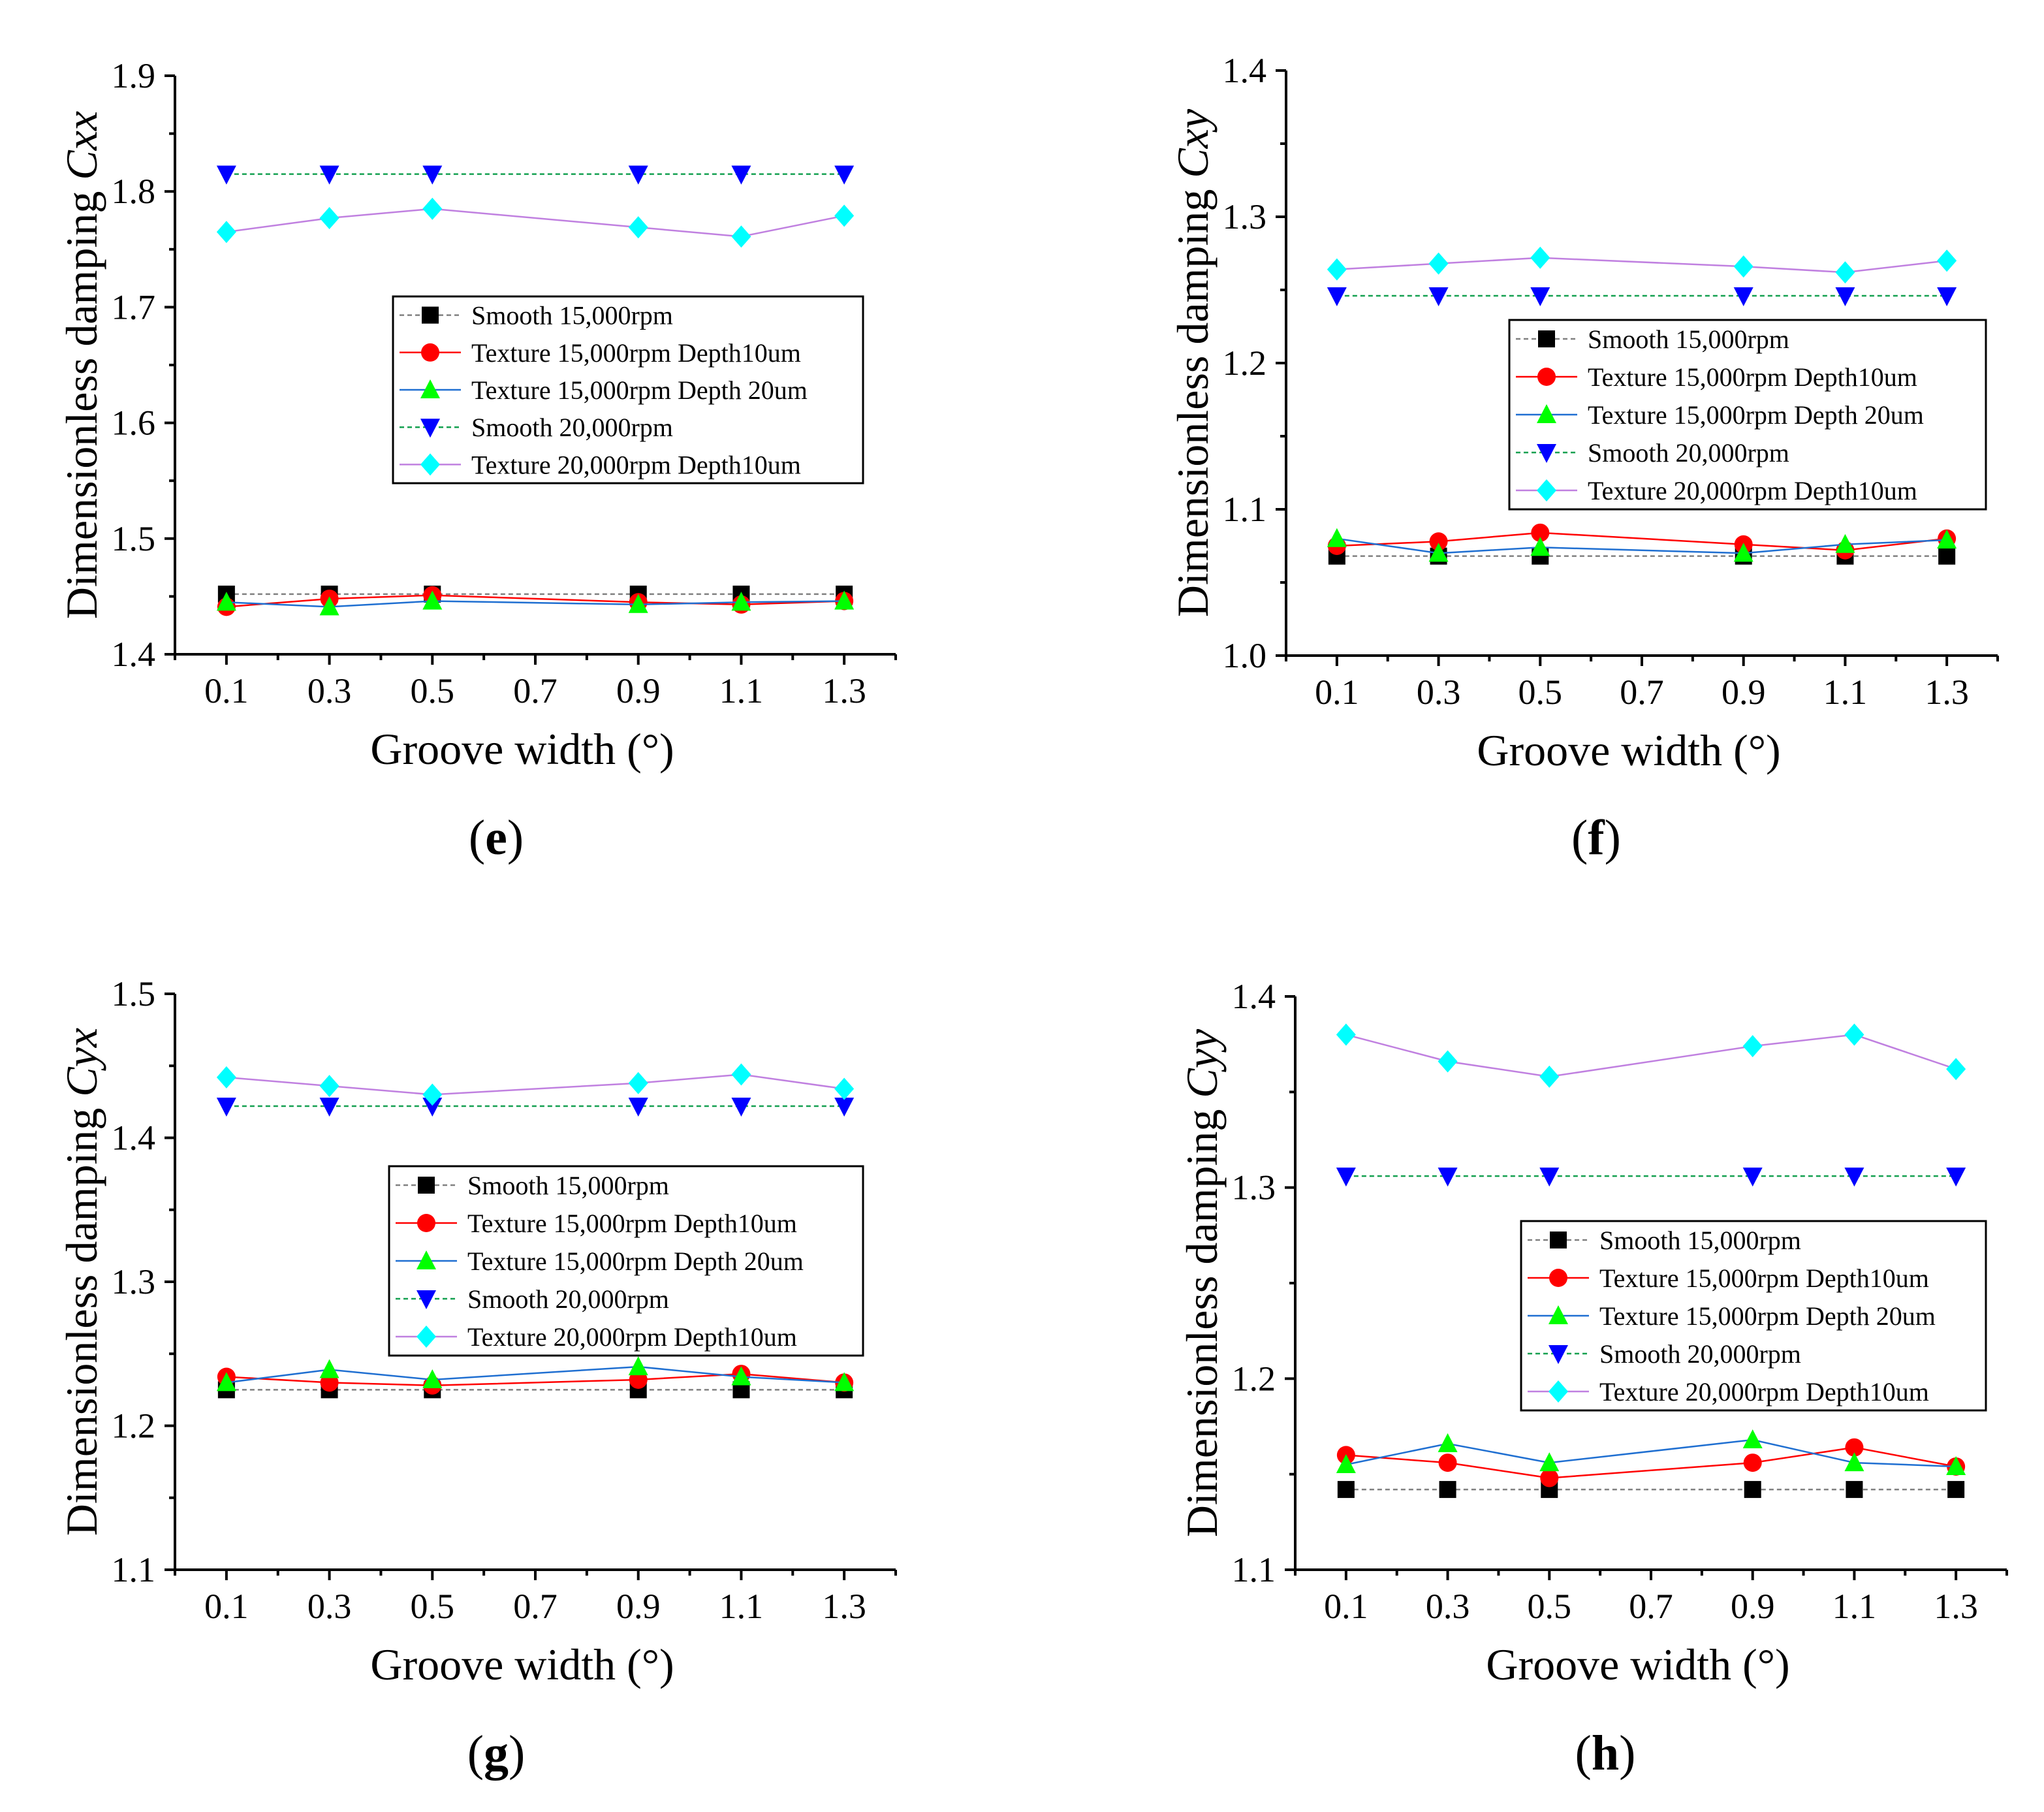 Image resolution: width=2044 pixels, height=1812 pixels. I want to click on y-axis-title-variable: Cxx, so click(81, 145).